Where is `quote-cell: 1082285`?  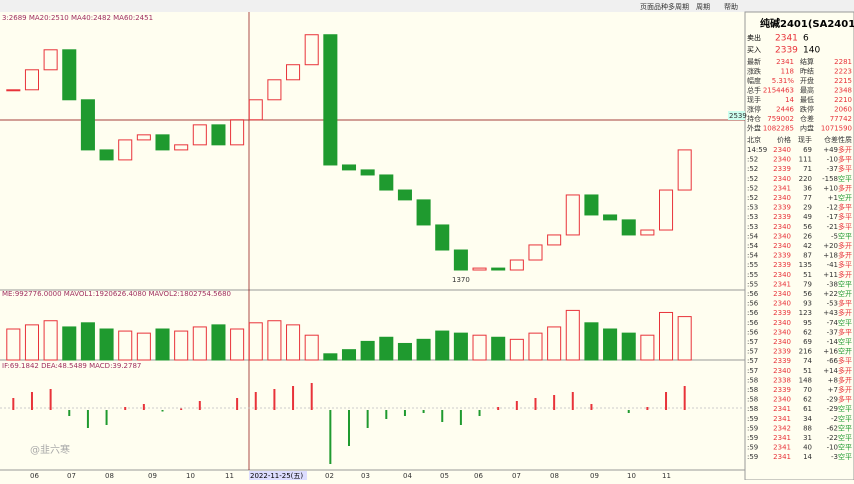 quote-cell: 1082285 is located at coordinates (778, 129).